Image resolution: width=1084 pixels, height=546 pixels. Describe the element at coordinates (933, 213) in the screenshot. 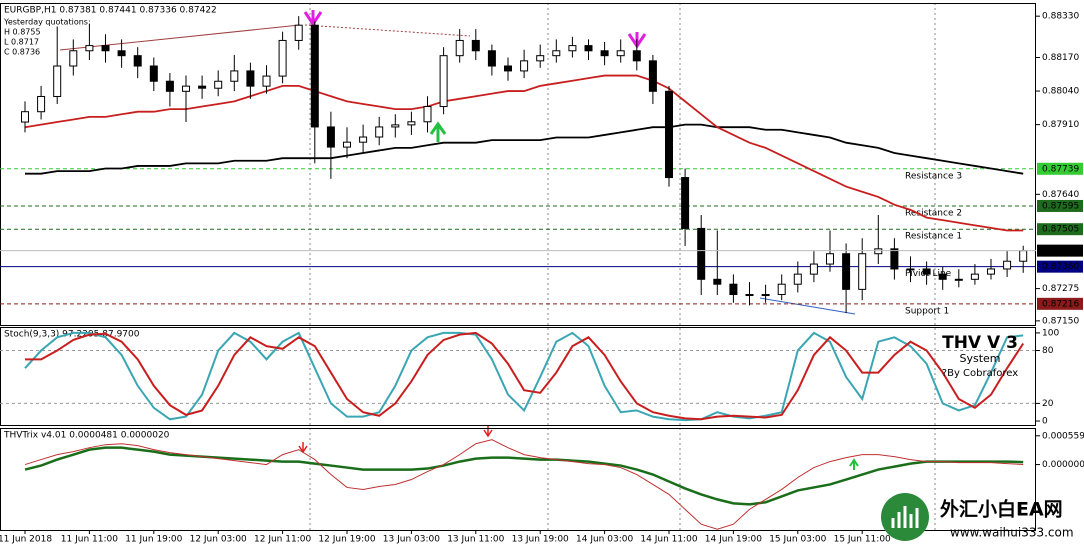

I see `level-label: Resistance 2` at that location.